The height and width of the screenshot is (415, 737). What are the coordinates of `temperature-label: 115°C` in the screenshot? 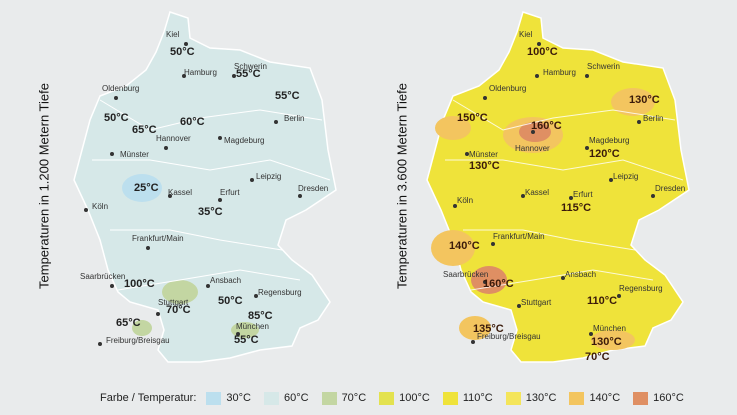 It's located at (576, 208).